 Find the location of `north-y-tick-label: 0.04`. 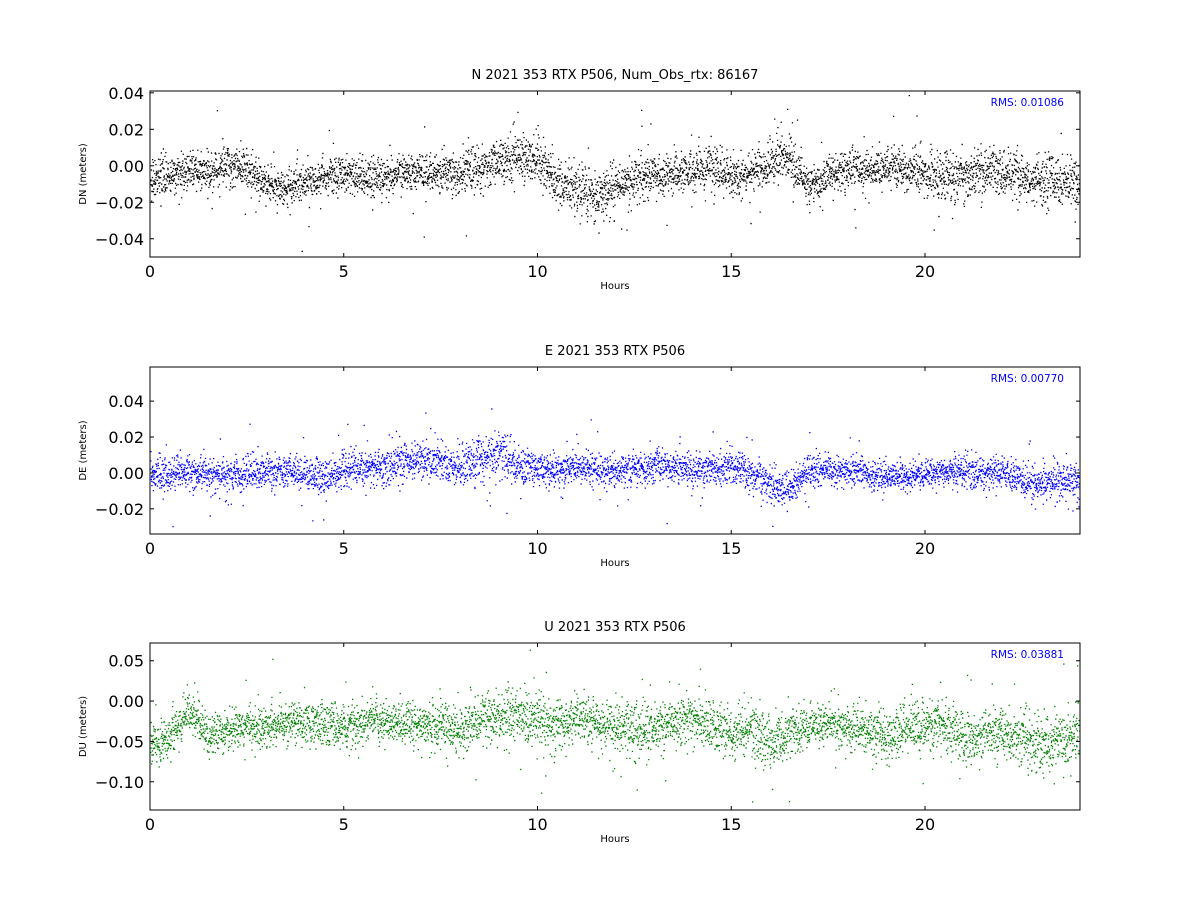

north-y-tick-label: 0.04 is located at coordinates (126, 93).